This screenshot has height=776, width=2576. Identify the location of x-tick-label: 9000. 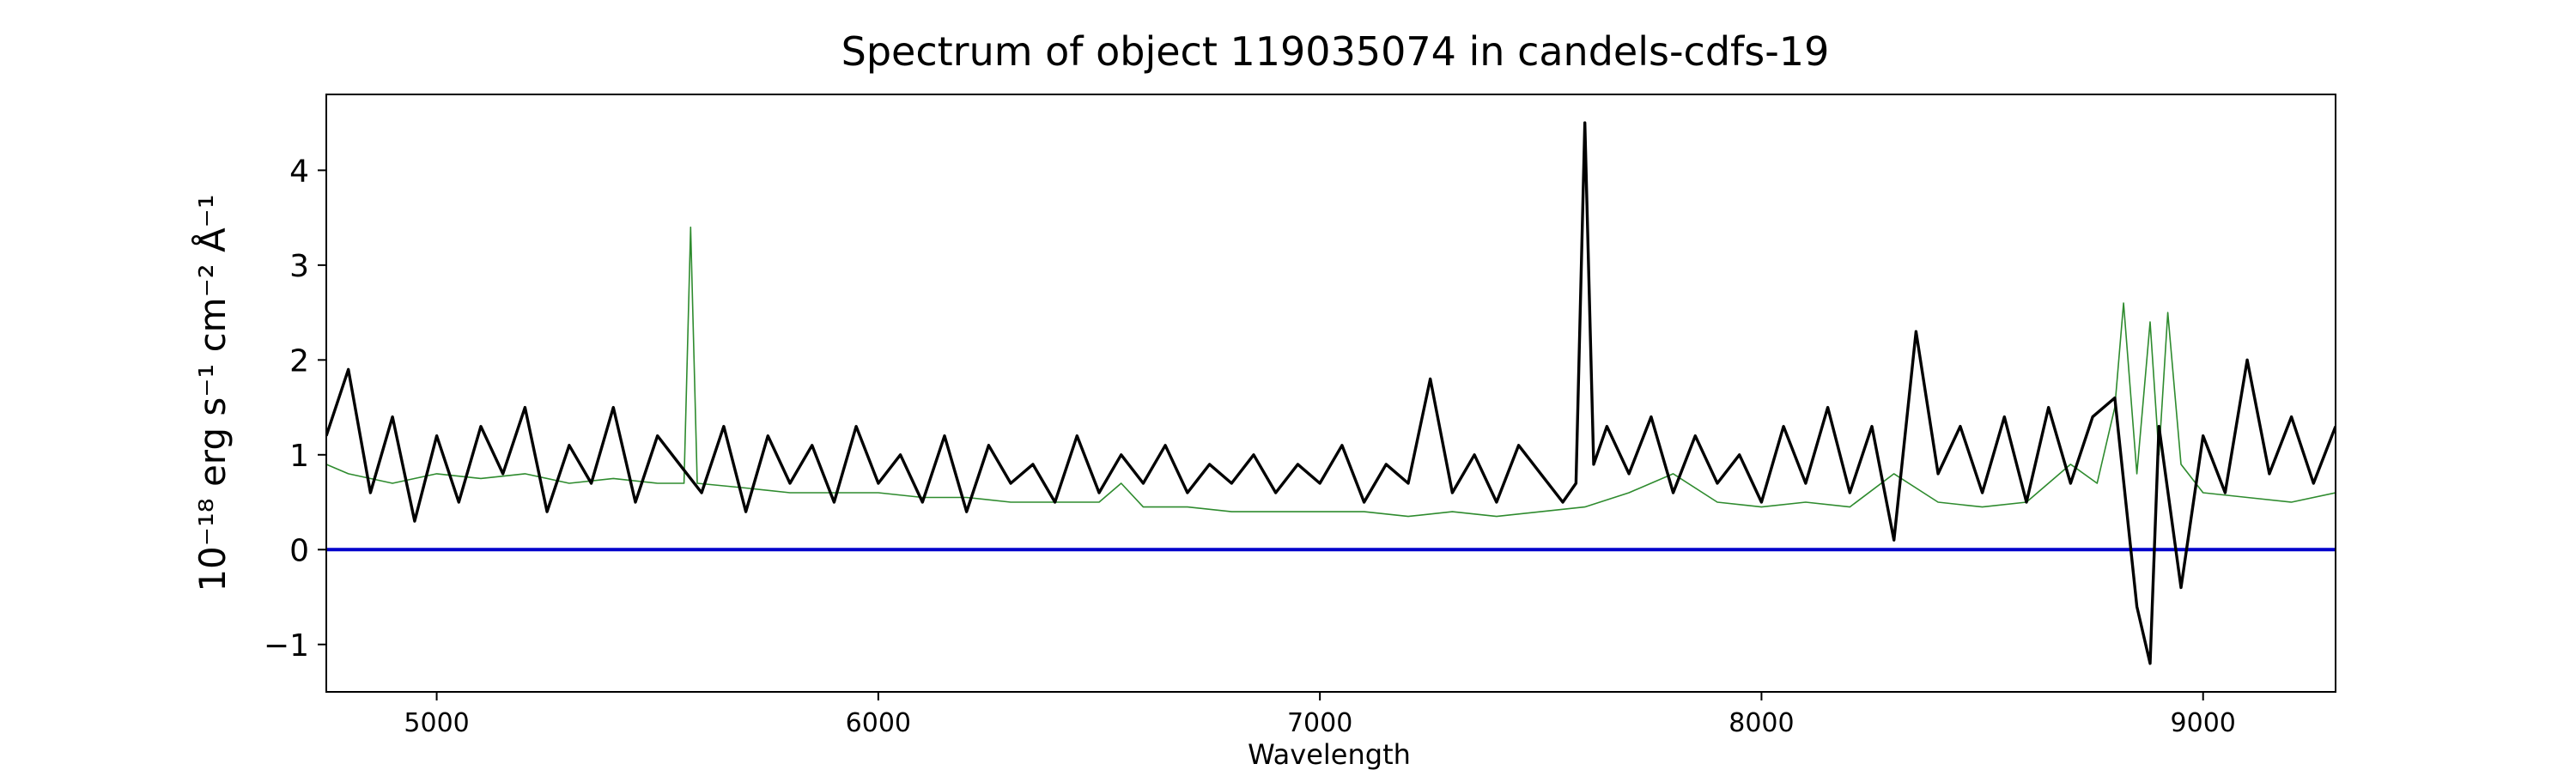
(2203, 723).